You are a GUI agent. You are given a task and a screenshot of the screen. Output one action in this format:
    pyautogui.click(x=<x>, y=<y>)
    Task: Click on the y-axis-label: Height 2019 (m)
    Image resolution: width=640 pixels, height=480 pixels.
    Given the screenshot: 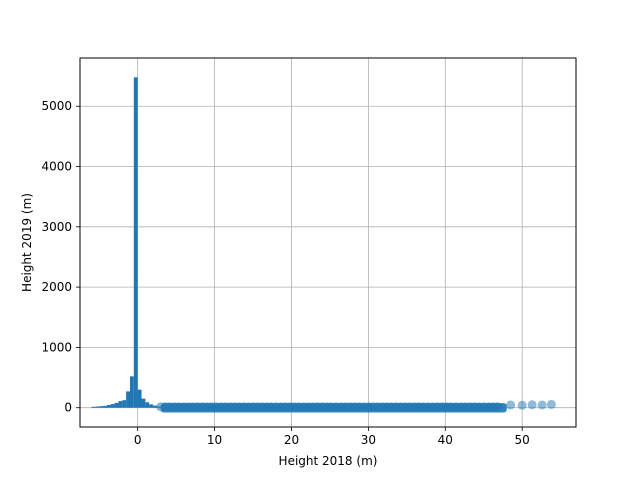 What is the action you would take?
    pyautogui.click(x=27, y=242)
    